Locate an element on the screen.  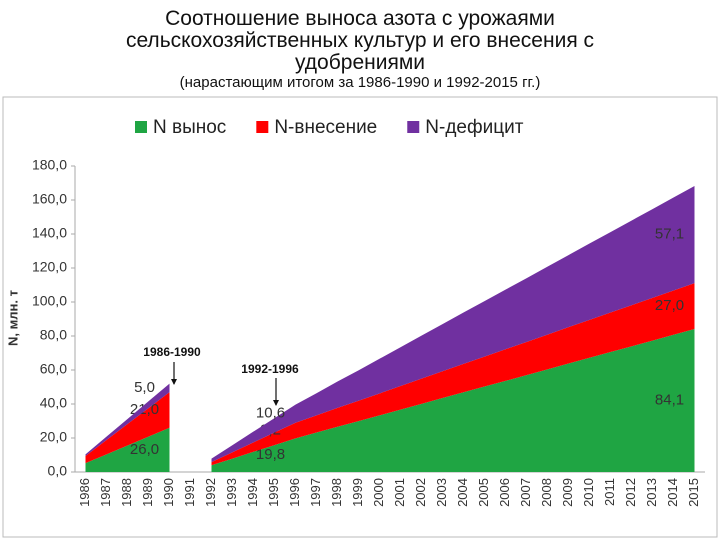
x-tick-label: 2012 is located at coordinates (630, 492).